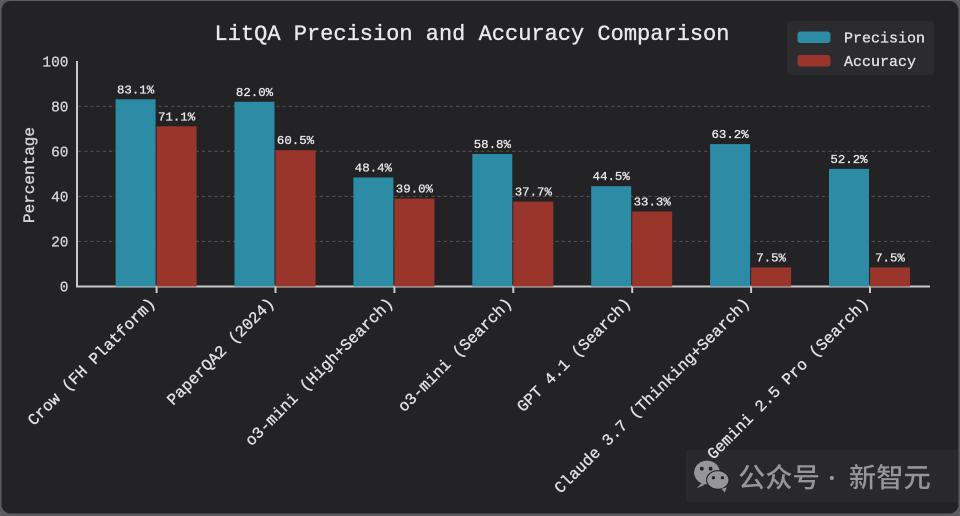 The width and height of the screenshot is (960, 516). I want to click on svg-text:LitQA Precision and Accuracy C: LitQA Precision and Accuracy Comparison, so click(472, 34).